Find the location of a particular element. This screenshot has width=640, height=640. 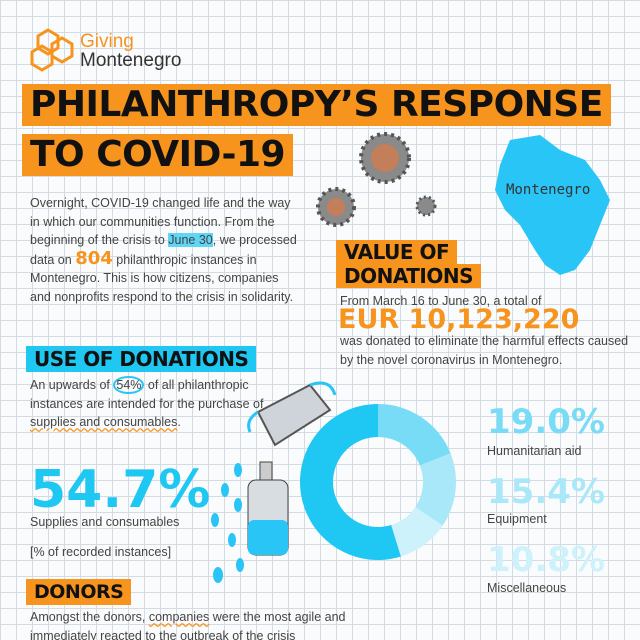

title-line: TO COVID-19 is located at coordinates (158, 155).